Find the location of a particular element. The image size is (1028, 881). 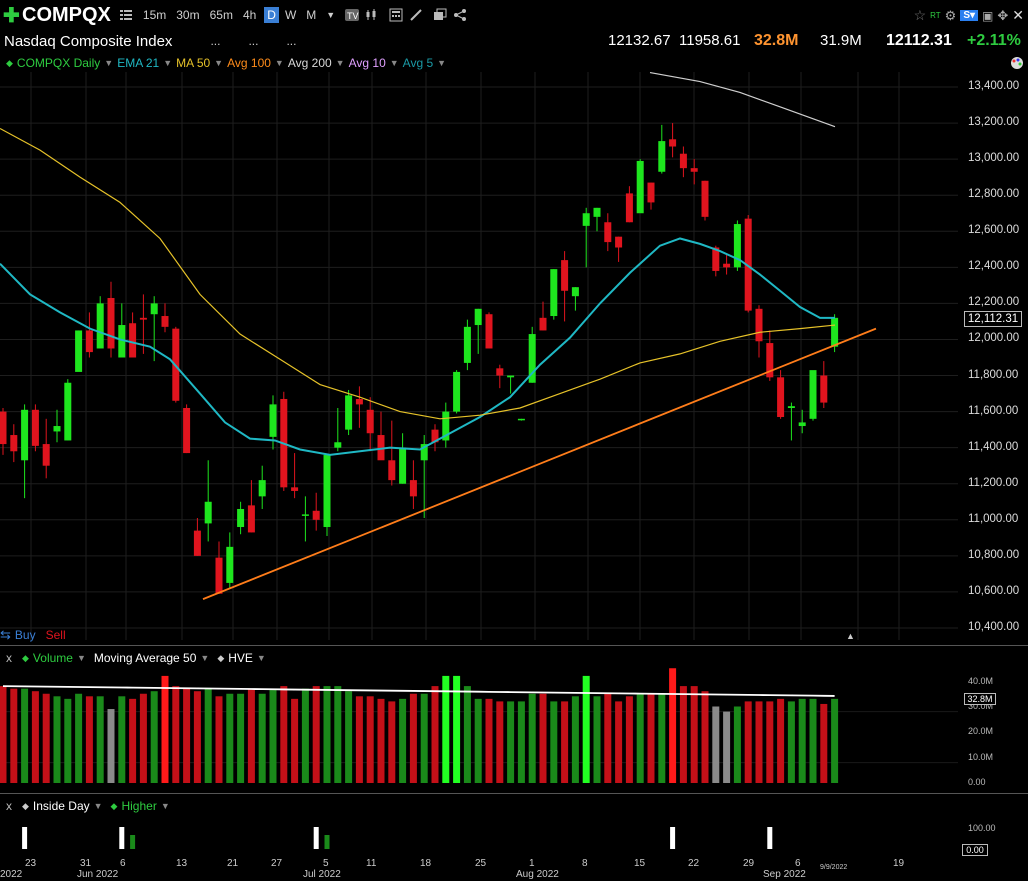

higher-caret-icon: ◆ is located at coordinates (114, 805).